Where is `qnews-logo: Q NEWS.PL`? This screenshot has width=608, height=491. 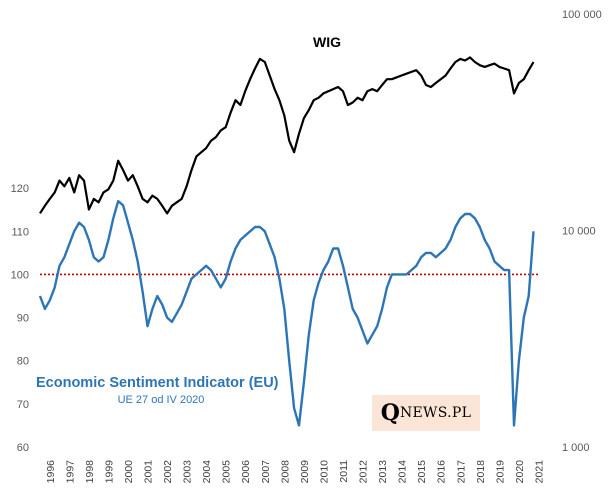 qnews-logo: Q NEWS.PL is located at coordinates (426, 413).